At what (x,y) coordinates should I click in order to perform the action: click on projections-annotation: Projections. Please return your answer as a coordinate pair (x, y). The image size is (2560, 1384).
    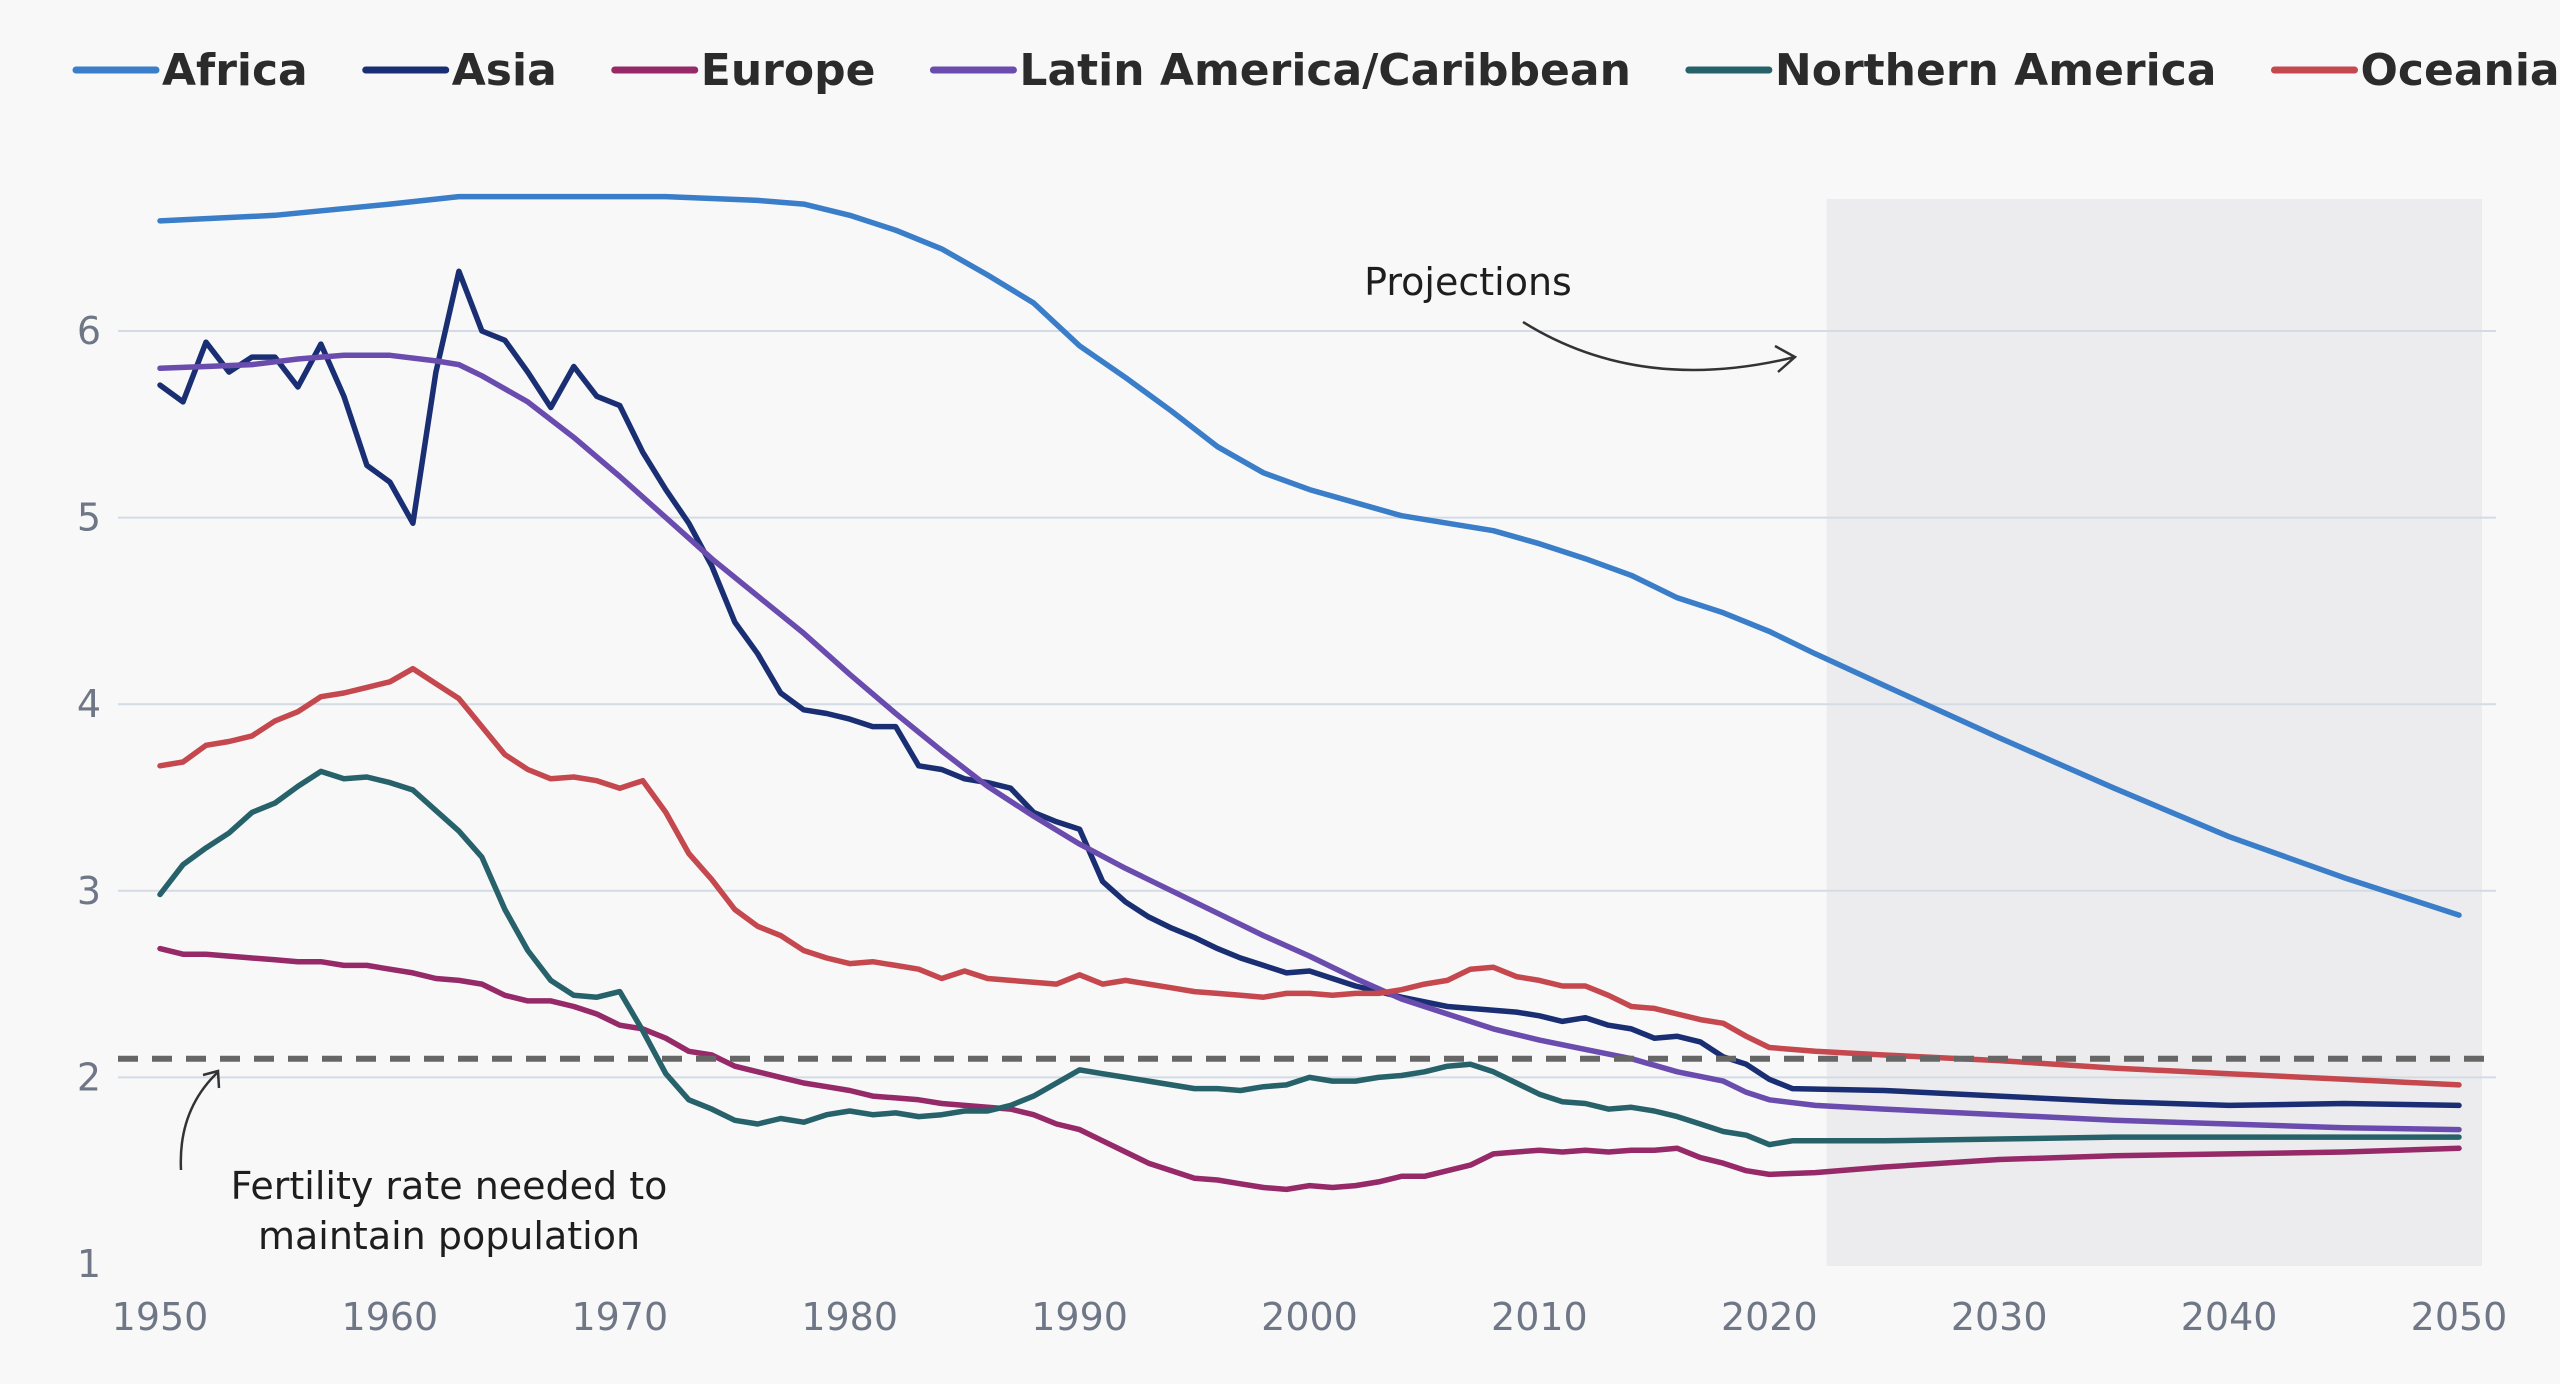
    Looking at the image, I should click on (1581, 316).